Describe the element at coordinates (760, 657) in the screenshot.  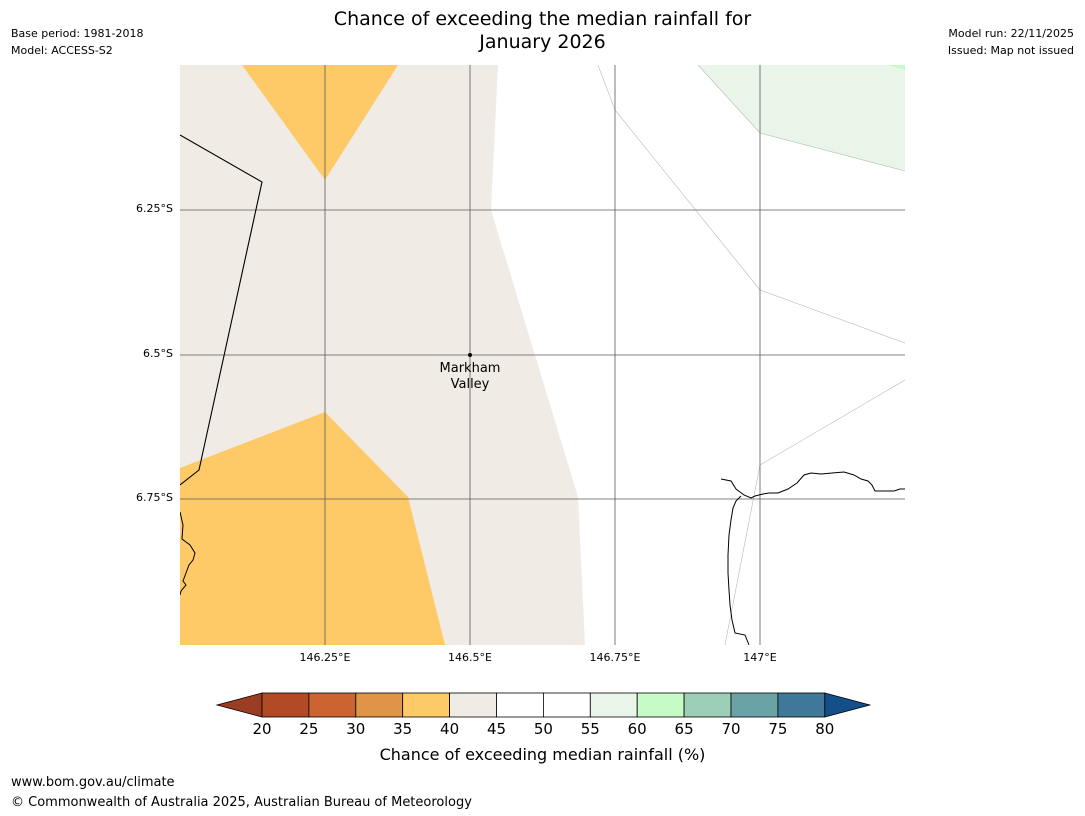
I see `lon-label-147: 147°E` at that location.